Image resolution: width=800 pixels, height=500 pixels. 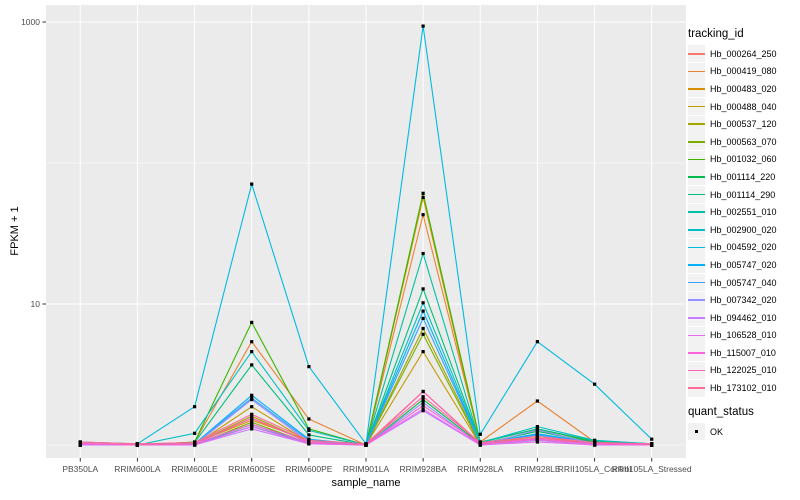 I want to click on x-tick-label: RRII105LA_Stressed, so click(x=652, y=469).